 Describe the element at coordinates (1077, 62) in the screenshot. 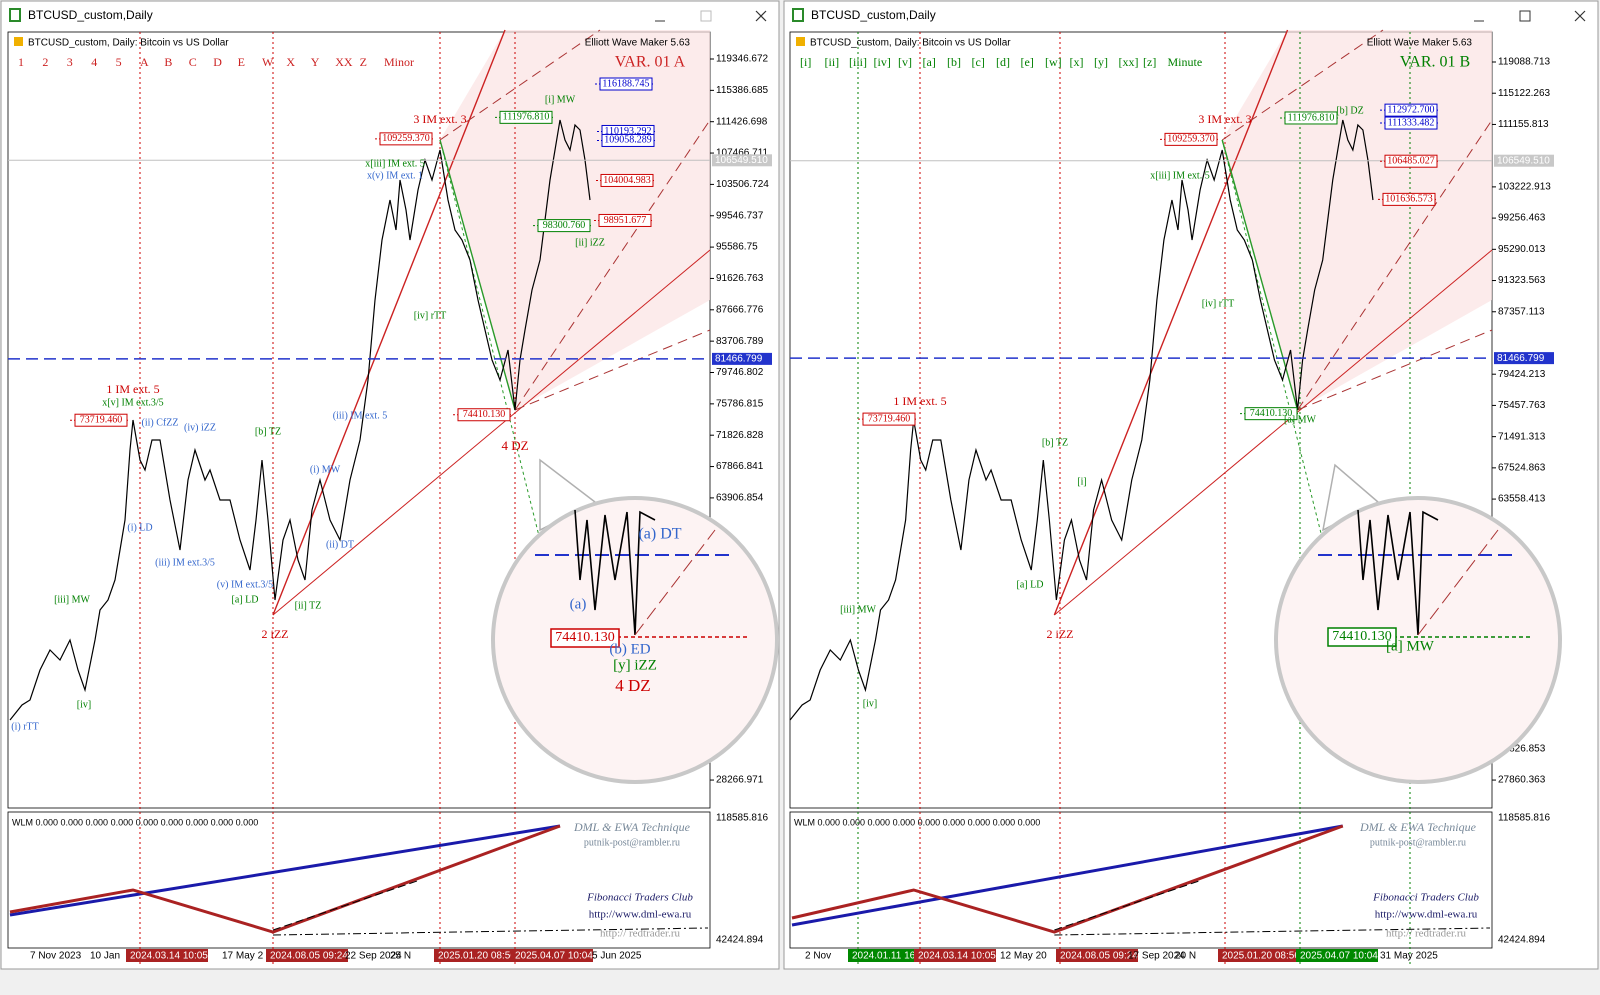

I see `wave-menu-item: [x]` at that location.